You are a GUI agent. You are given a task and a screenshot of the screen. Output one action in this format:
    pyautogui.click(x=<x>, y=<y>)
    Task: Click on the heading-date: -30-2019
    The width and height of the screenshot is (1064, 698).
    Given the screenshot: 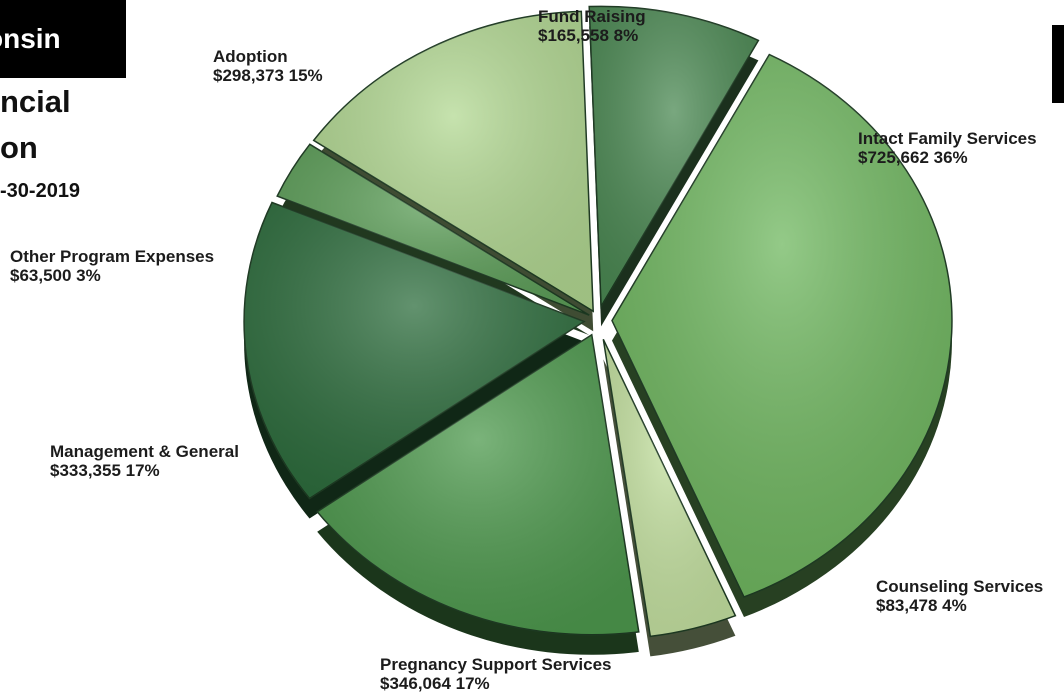 What is the action you would take?
    pyautogui.click(x=40, y=191)
    